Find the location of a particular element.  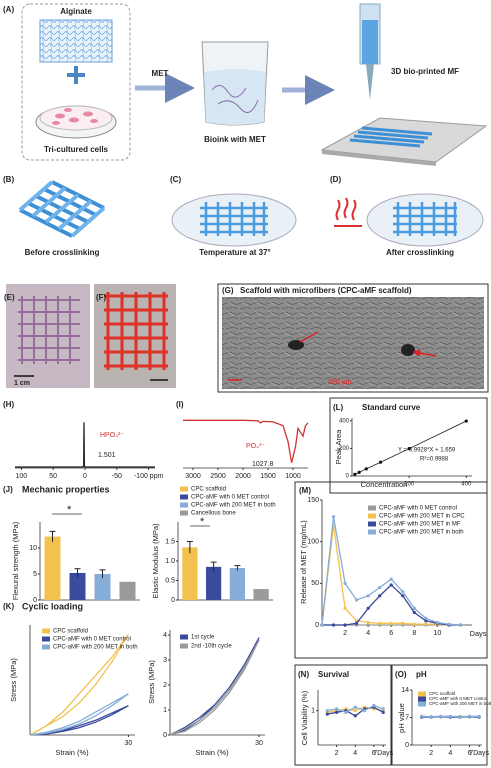

y-axis-label: pH value is located at coordinates (401, 718).